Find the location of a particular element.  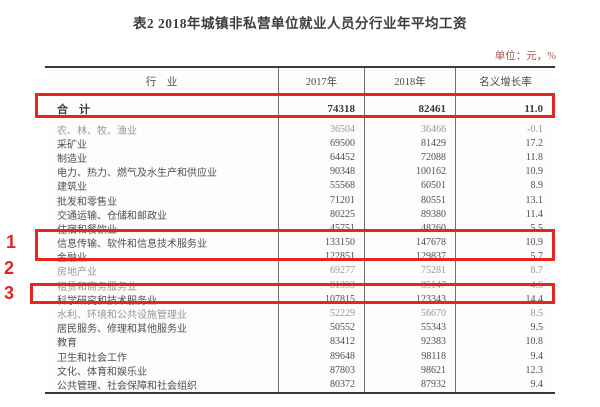

value-2018-cell: 87932 is located at coordinates (409, 384).